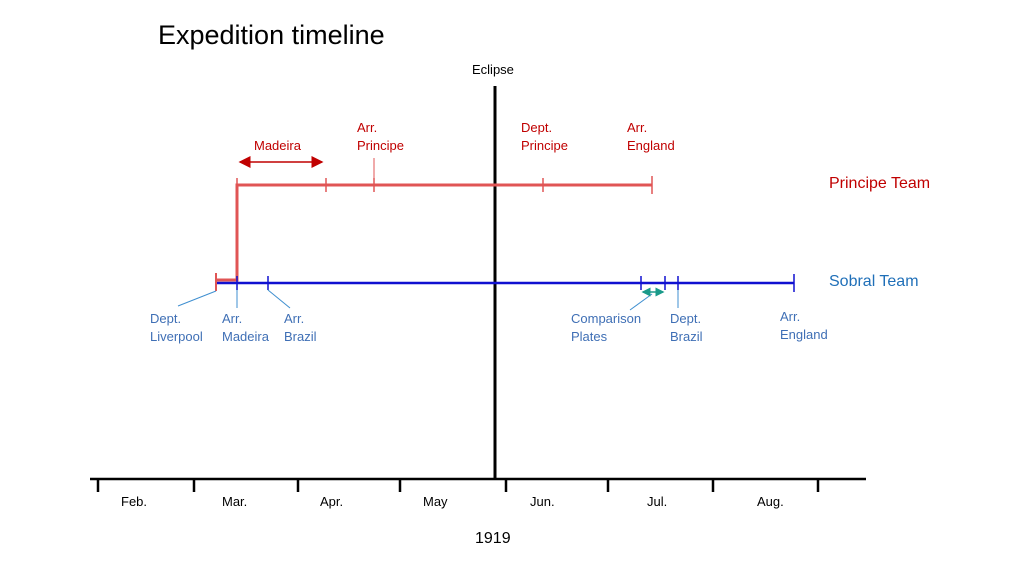  What do you see at coordinates (657, 501) in the screenshot?
I see `month-label: Jul.` at bounding box center [657, 501].